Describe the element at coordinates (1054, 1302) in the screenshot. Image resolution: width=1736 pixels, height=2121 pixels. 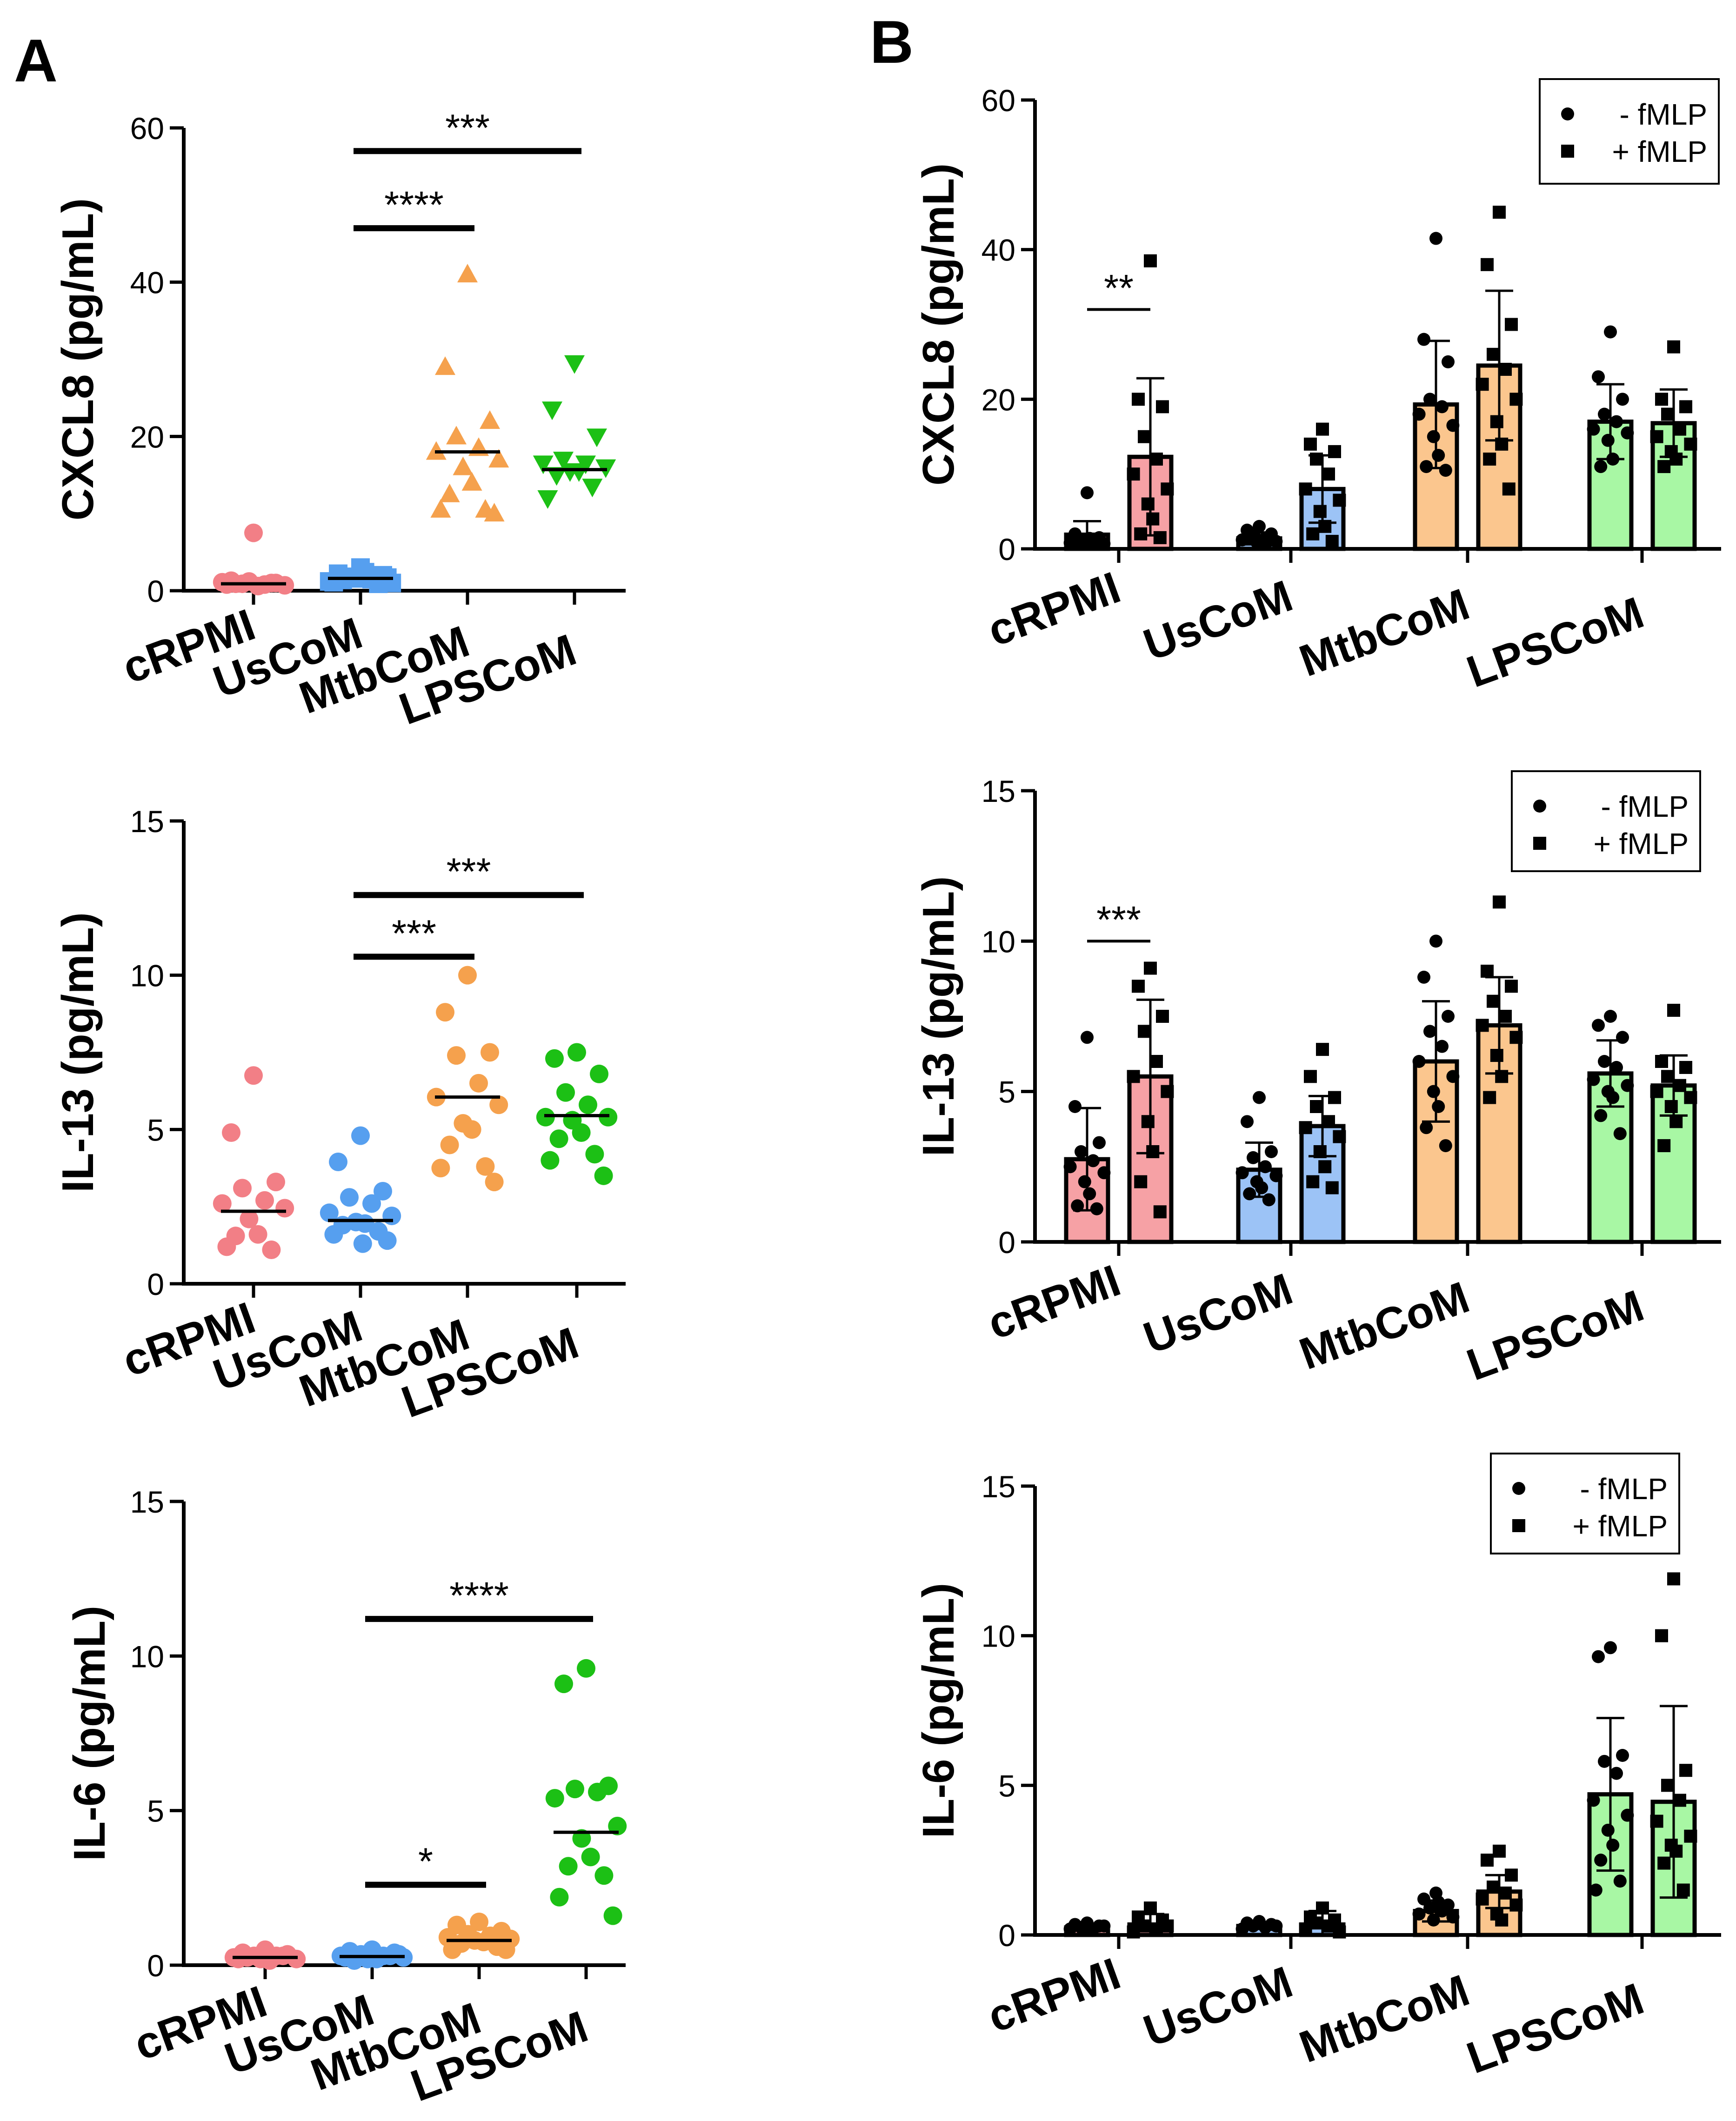
I see `x-category-label: cRPMI` at that location.